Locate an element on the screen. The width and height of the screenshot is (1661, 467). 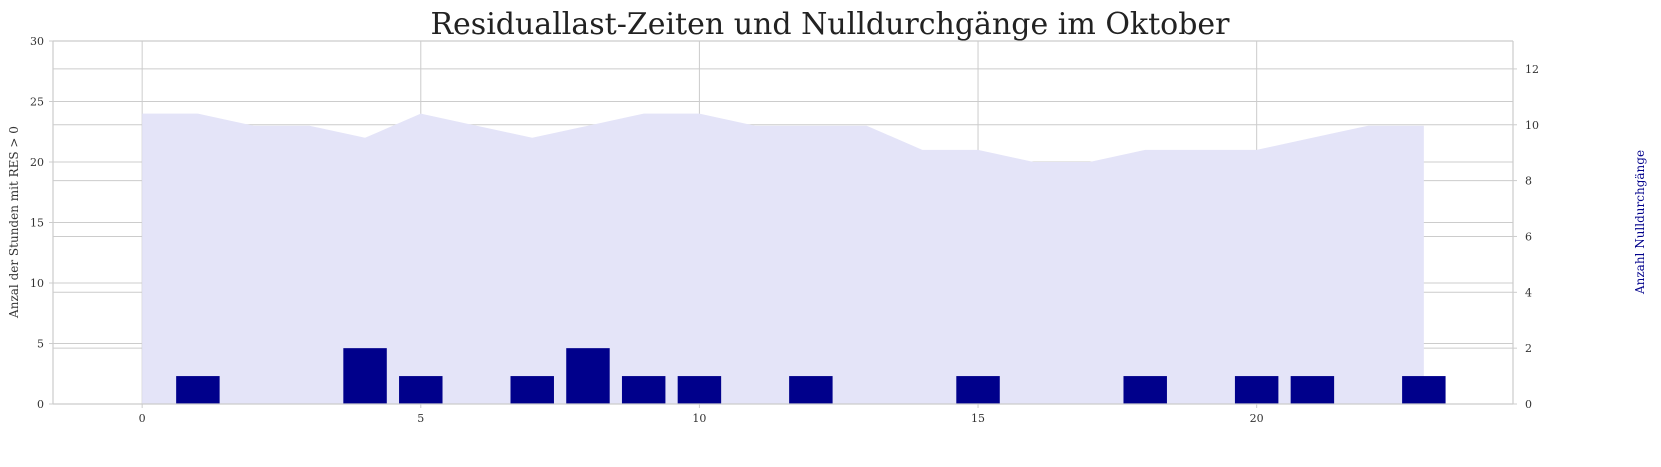
y-right-tick-label: 2 is located at coordinates (1528, 348).